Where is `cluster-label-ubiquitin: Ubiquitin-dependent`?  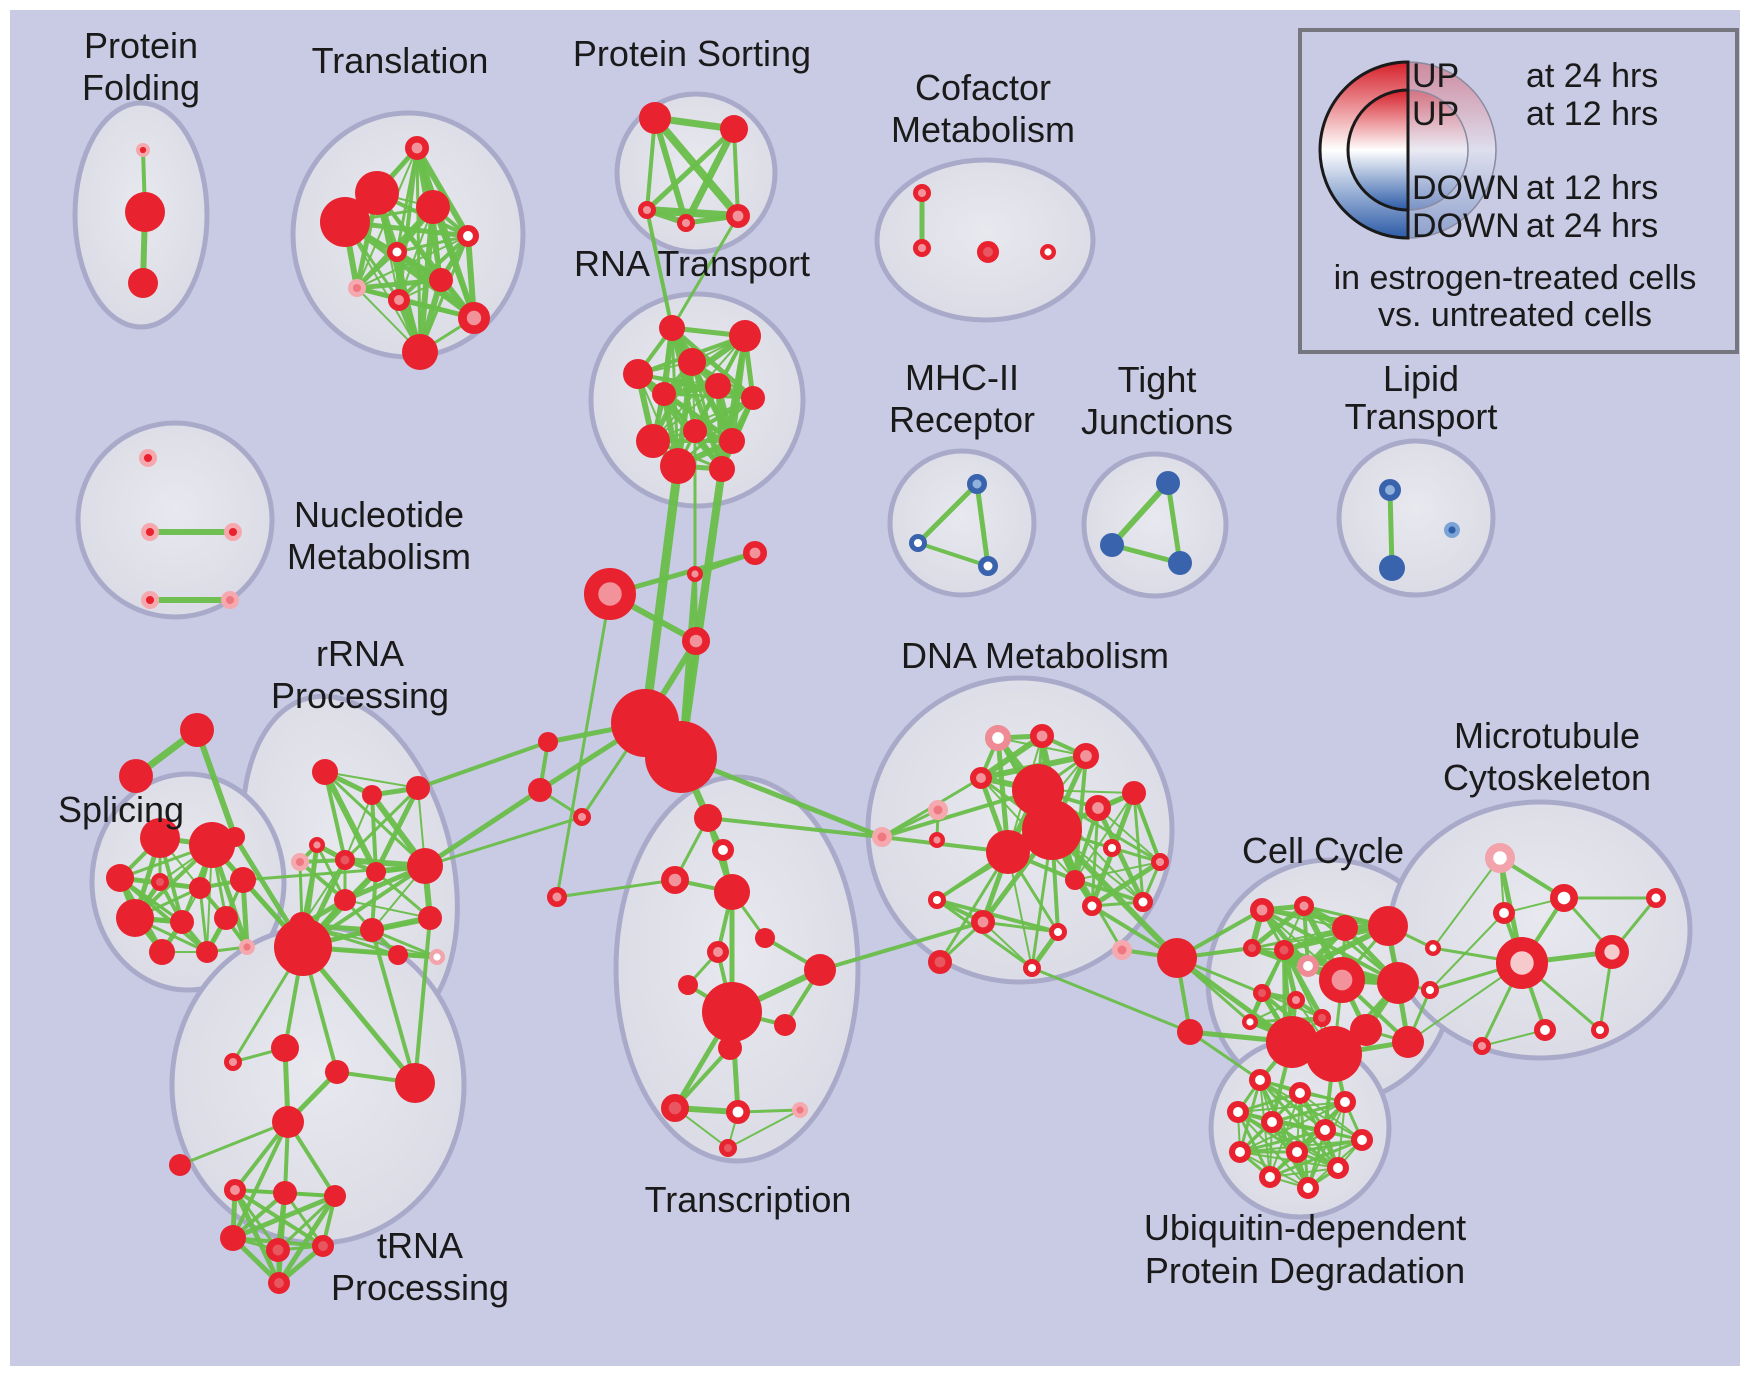
cluster-label-ubiquitin: Ubiquitin-dependent is located at coordinates (1305, 1227).